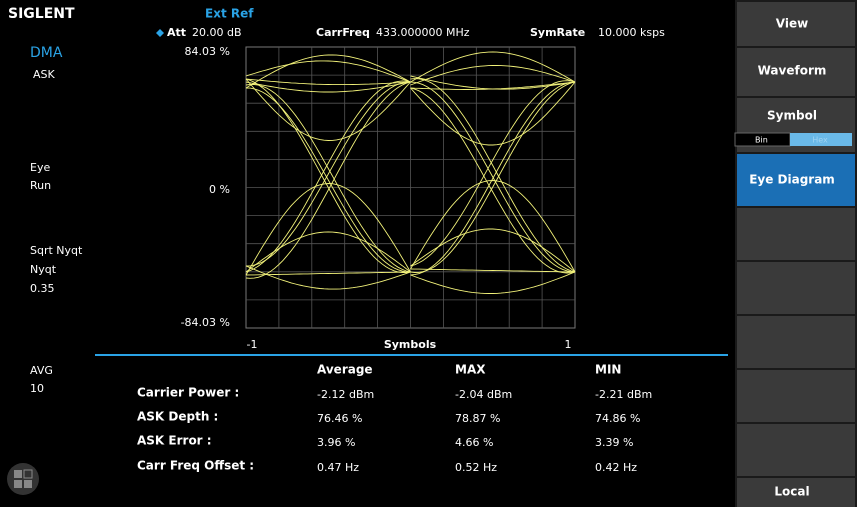 The width and height of the screenshot is (857, 507). I want to click on y-mid-label: 0 %, so click(219, 189).